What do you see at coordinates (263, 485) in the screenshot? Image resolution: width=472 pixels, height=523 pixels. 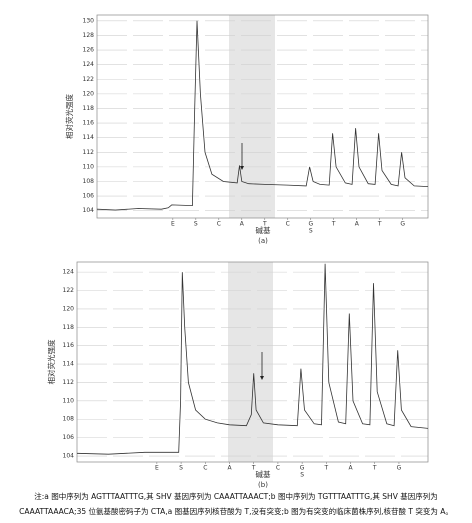 I see `subcaption: (b)` at bounding box center [263, 485].